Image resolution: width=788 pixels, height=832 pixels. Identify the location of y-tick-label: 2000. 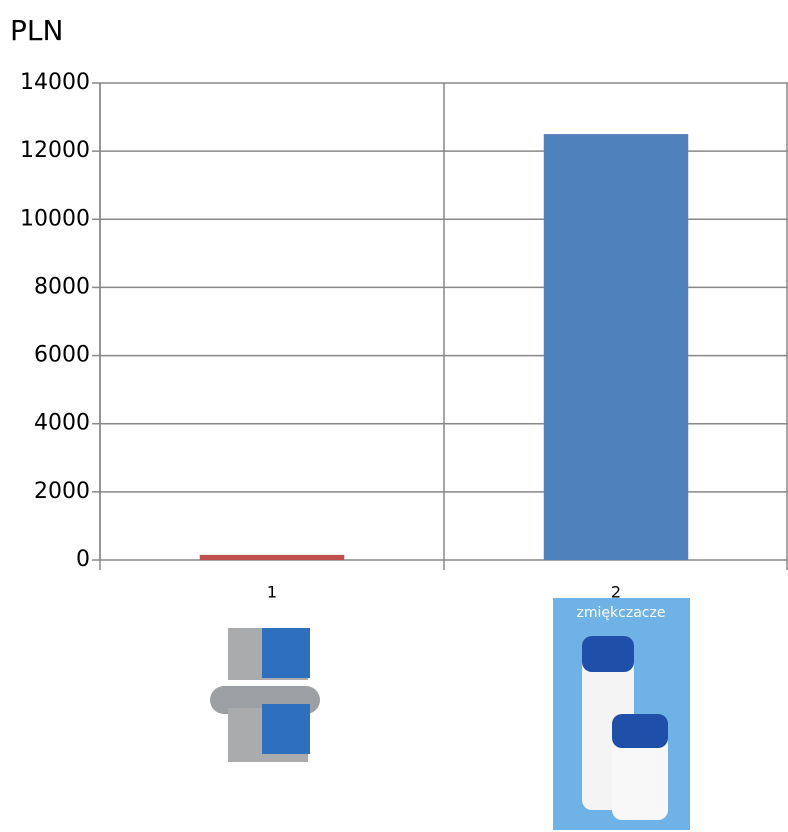
(62, 491).